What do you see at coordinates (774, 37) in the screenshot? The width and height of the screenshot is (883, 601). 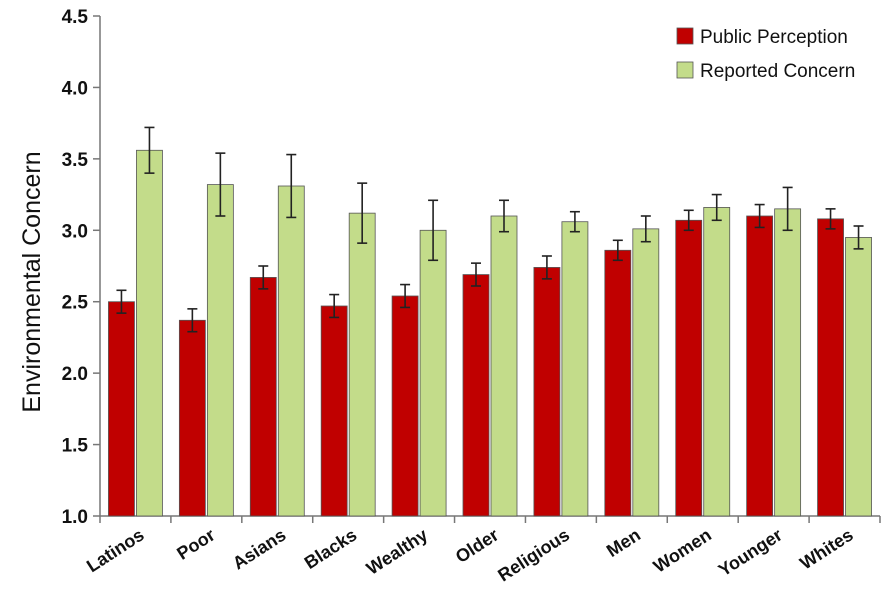 I see `legend-label: Public Perception` at bounding box center [774, 37].